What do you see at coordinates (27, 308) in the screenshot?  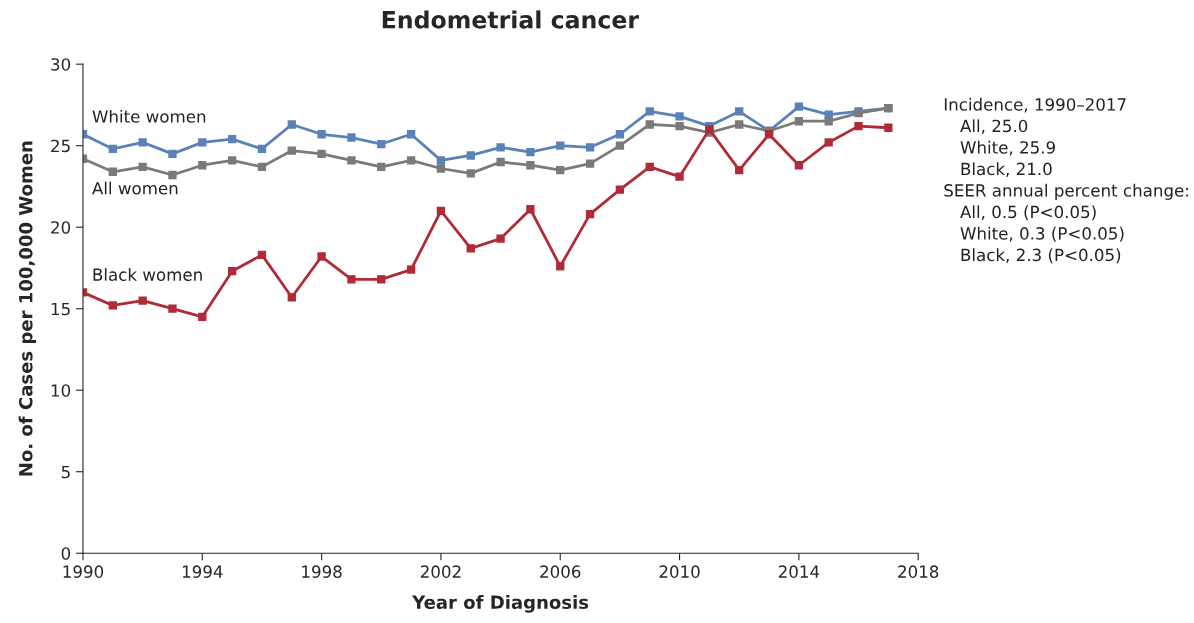 I see `y-axis-title: No. of Cases per 100,000 Women` at bounding box center [27, 308].